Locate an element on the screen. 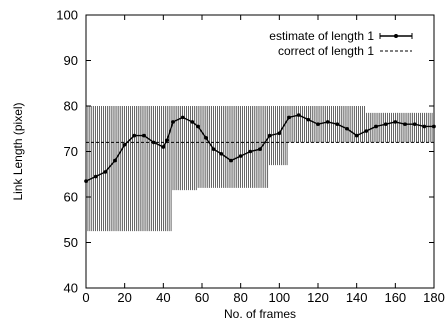 The width and height of the screenshot is (446, 326). x-tick-label: 0 is located at coordinates (85, 297).